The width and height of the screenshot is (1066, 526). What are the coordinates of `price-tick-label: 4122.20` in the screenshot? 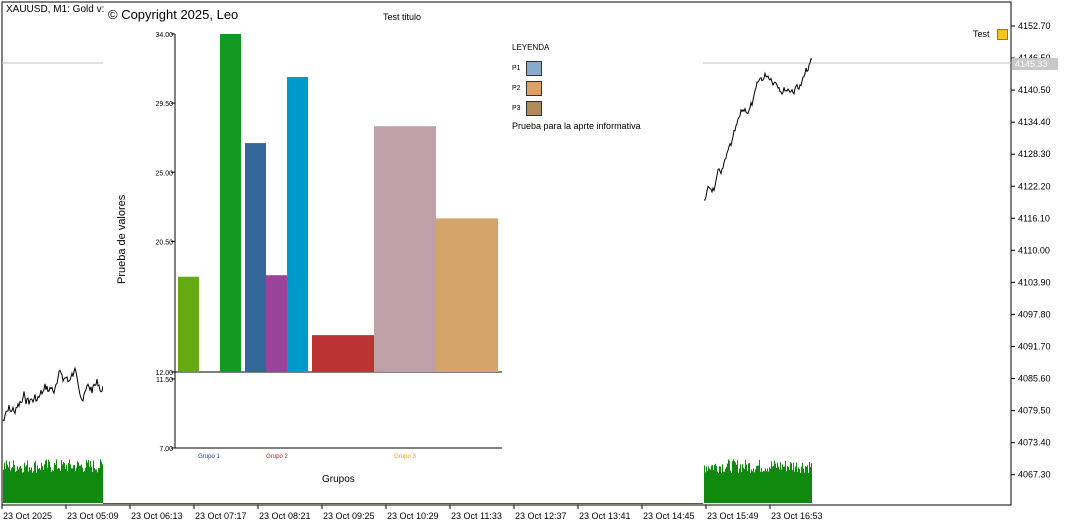 It's located at (1034, 186).